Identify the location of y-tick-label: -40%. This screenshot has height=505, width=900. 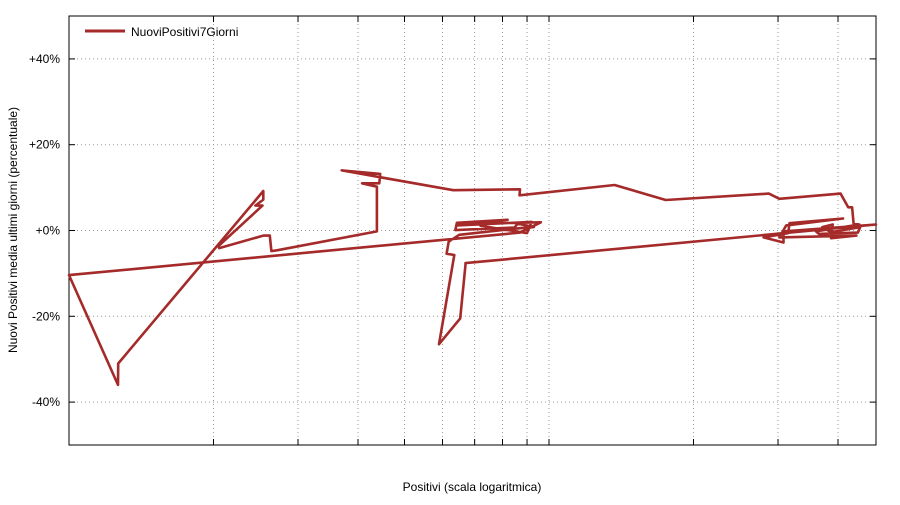
(46, 402).